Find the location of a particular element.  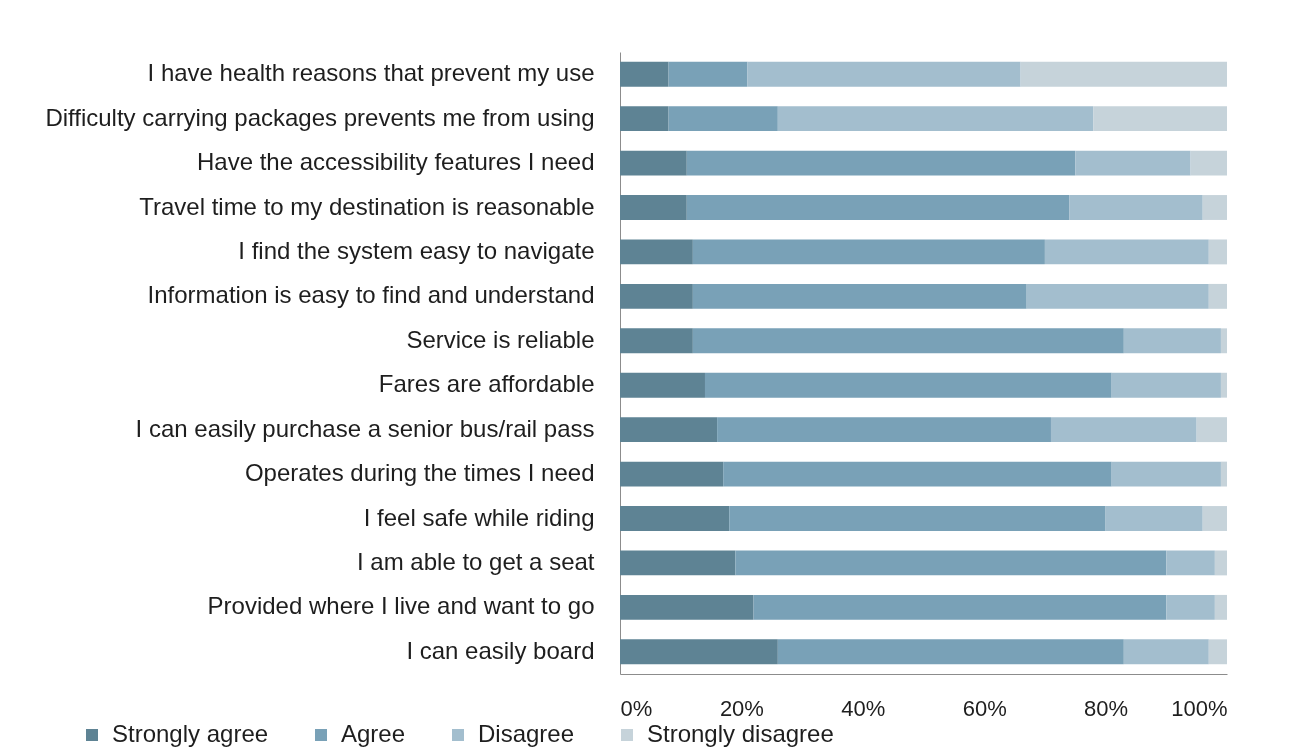

y-tick-label: I find the system easy to navigate is located at coordinates (416, 250).